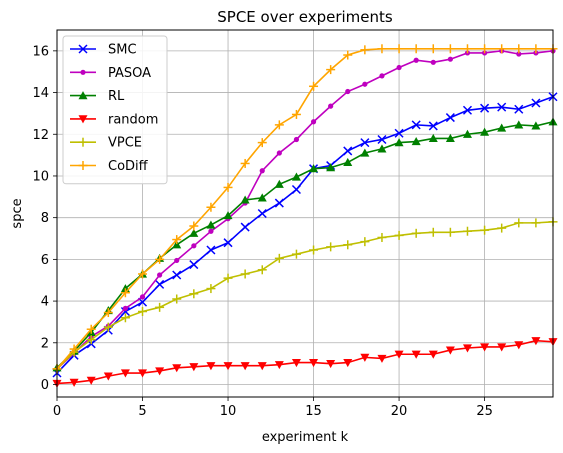 The height and width of the screenshot is (453, 563). Describe the element at coordinates (45, 385) in the screenshot. I see `y-tick-label: 0` at that location.